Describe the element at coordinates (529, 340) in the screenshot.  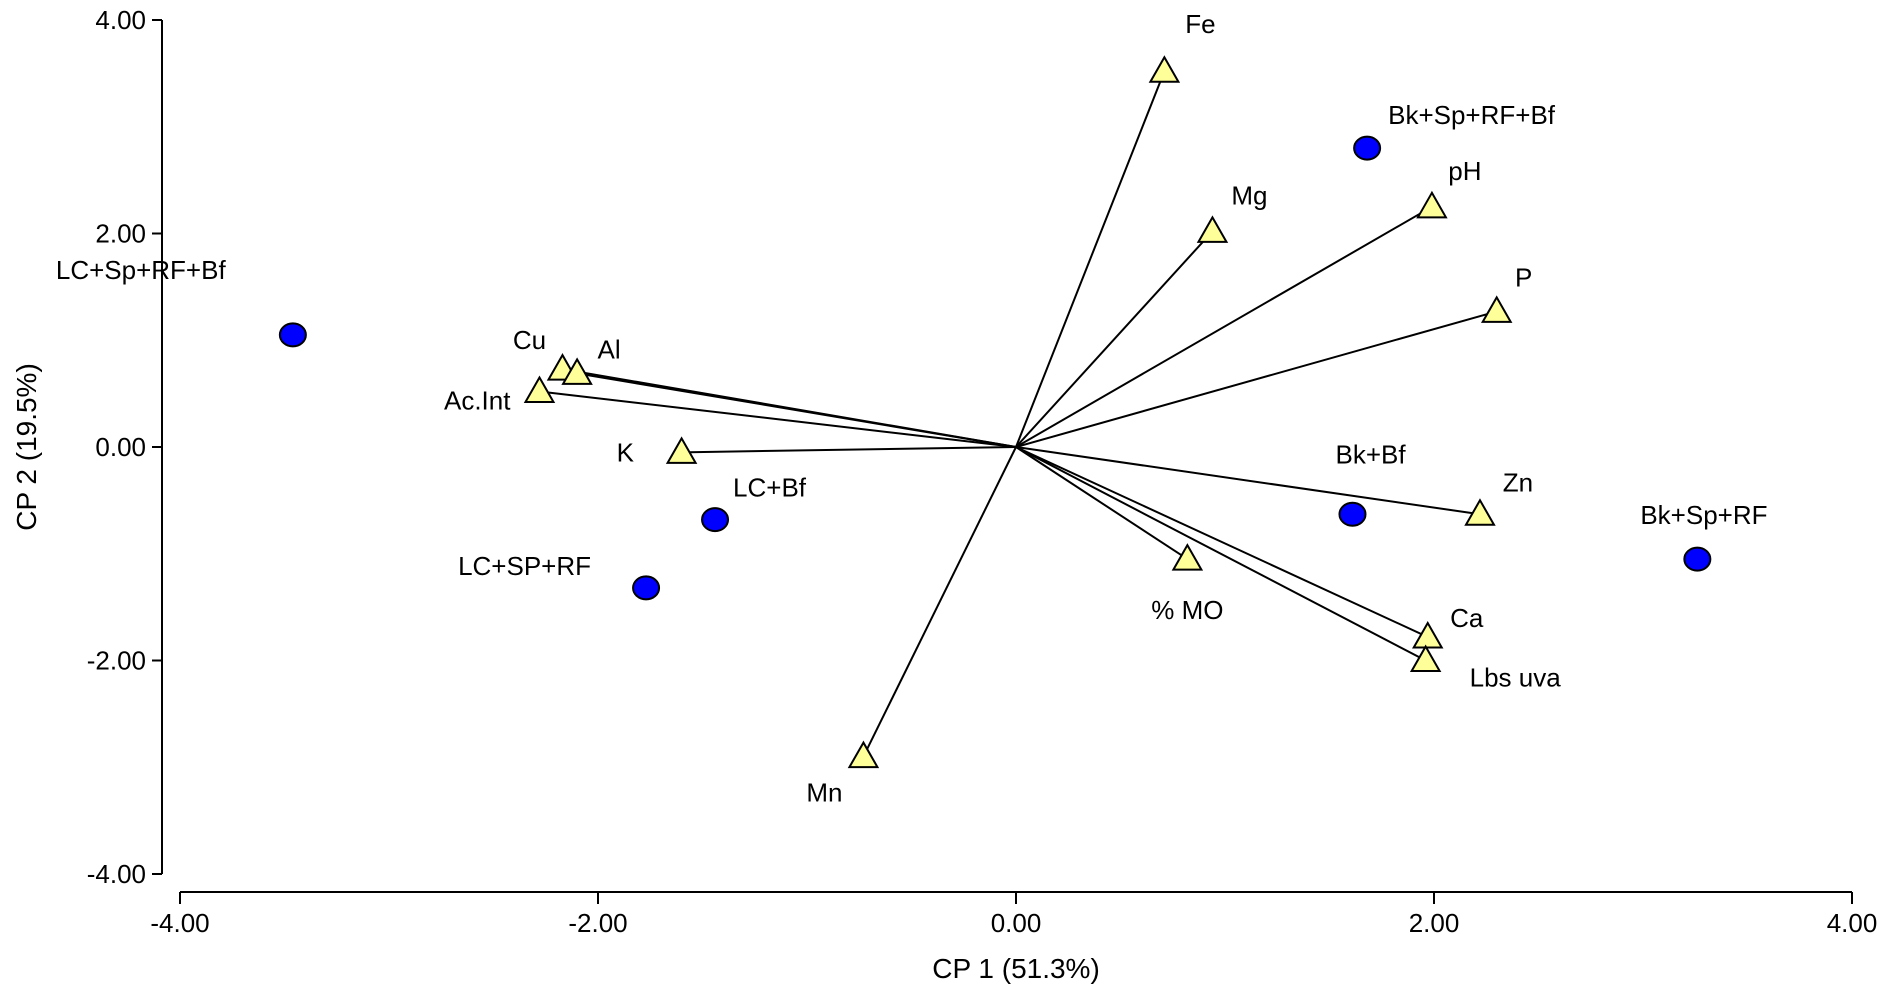
I see `variable-label: Cu` at that location.